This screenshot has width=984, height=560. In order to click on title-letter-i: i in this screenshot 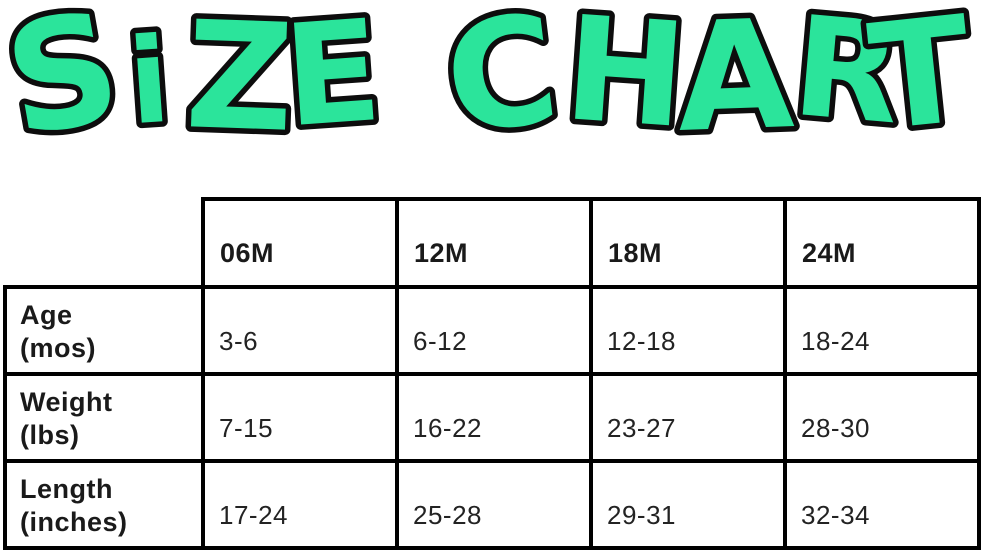, I will do `click(149, 81)`.